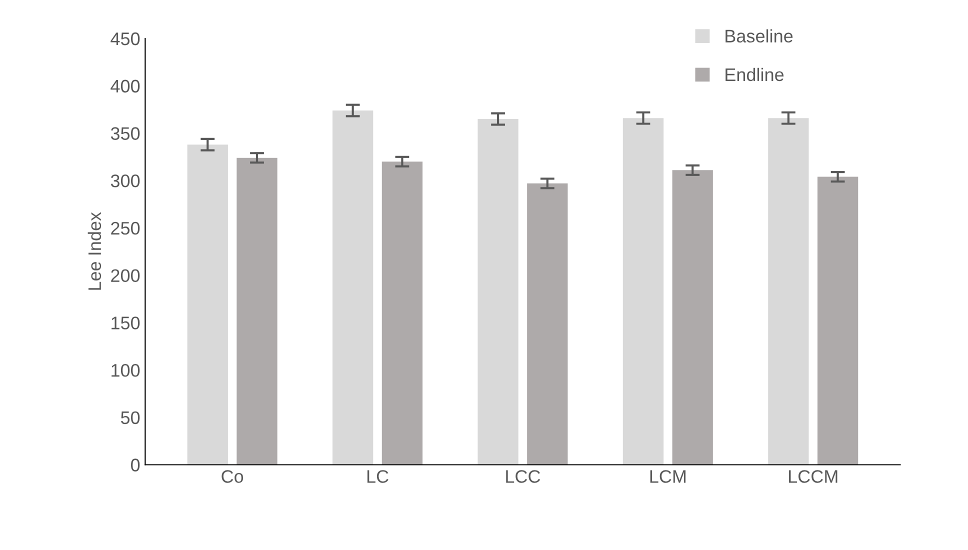 This screenshot has width=968, height=550. What do you see at coordinates (759, 36) in the screenshot?
I see `legend-label: Baseline` at bounding box center [759, 36].